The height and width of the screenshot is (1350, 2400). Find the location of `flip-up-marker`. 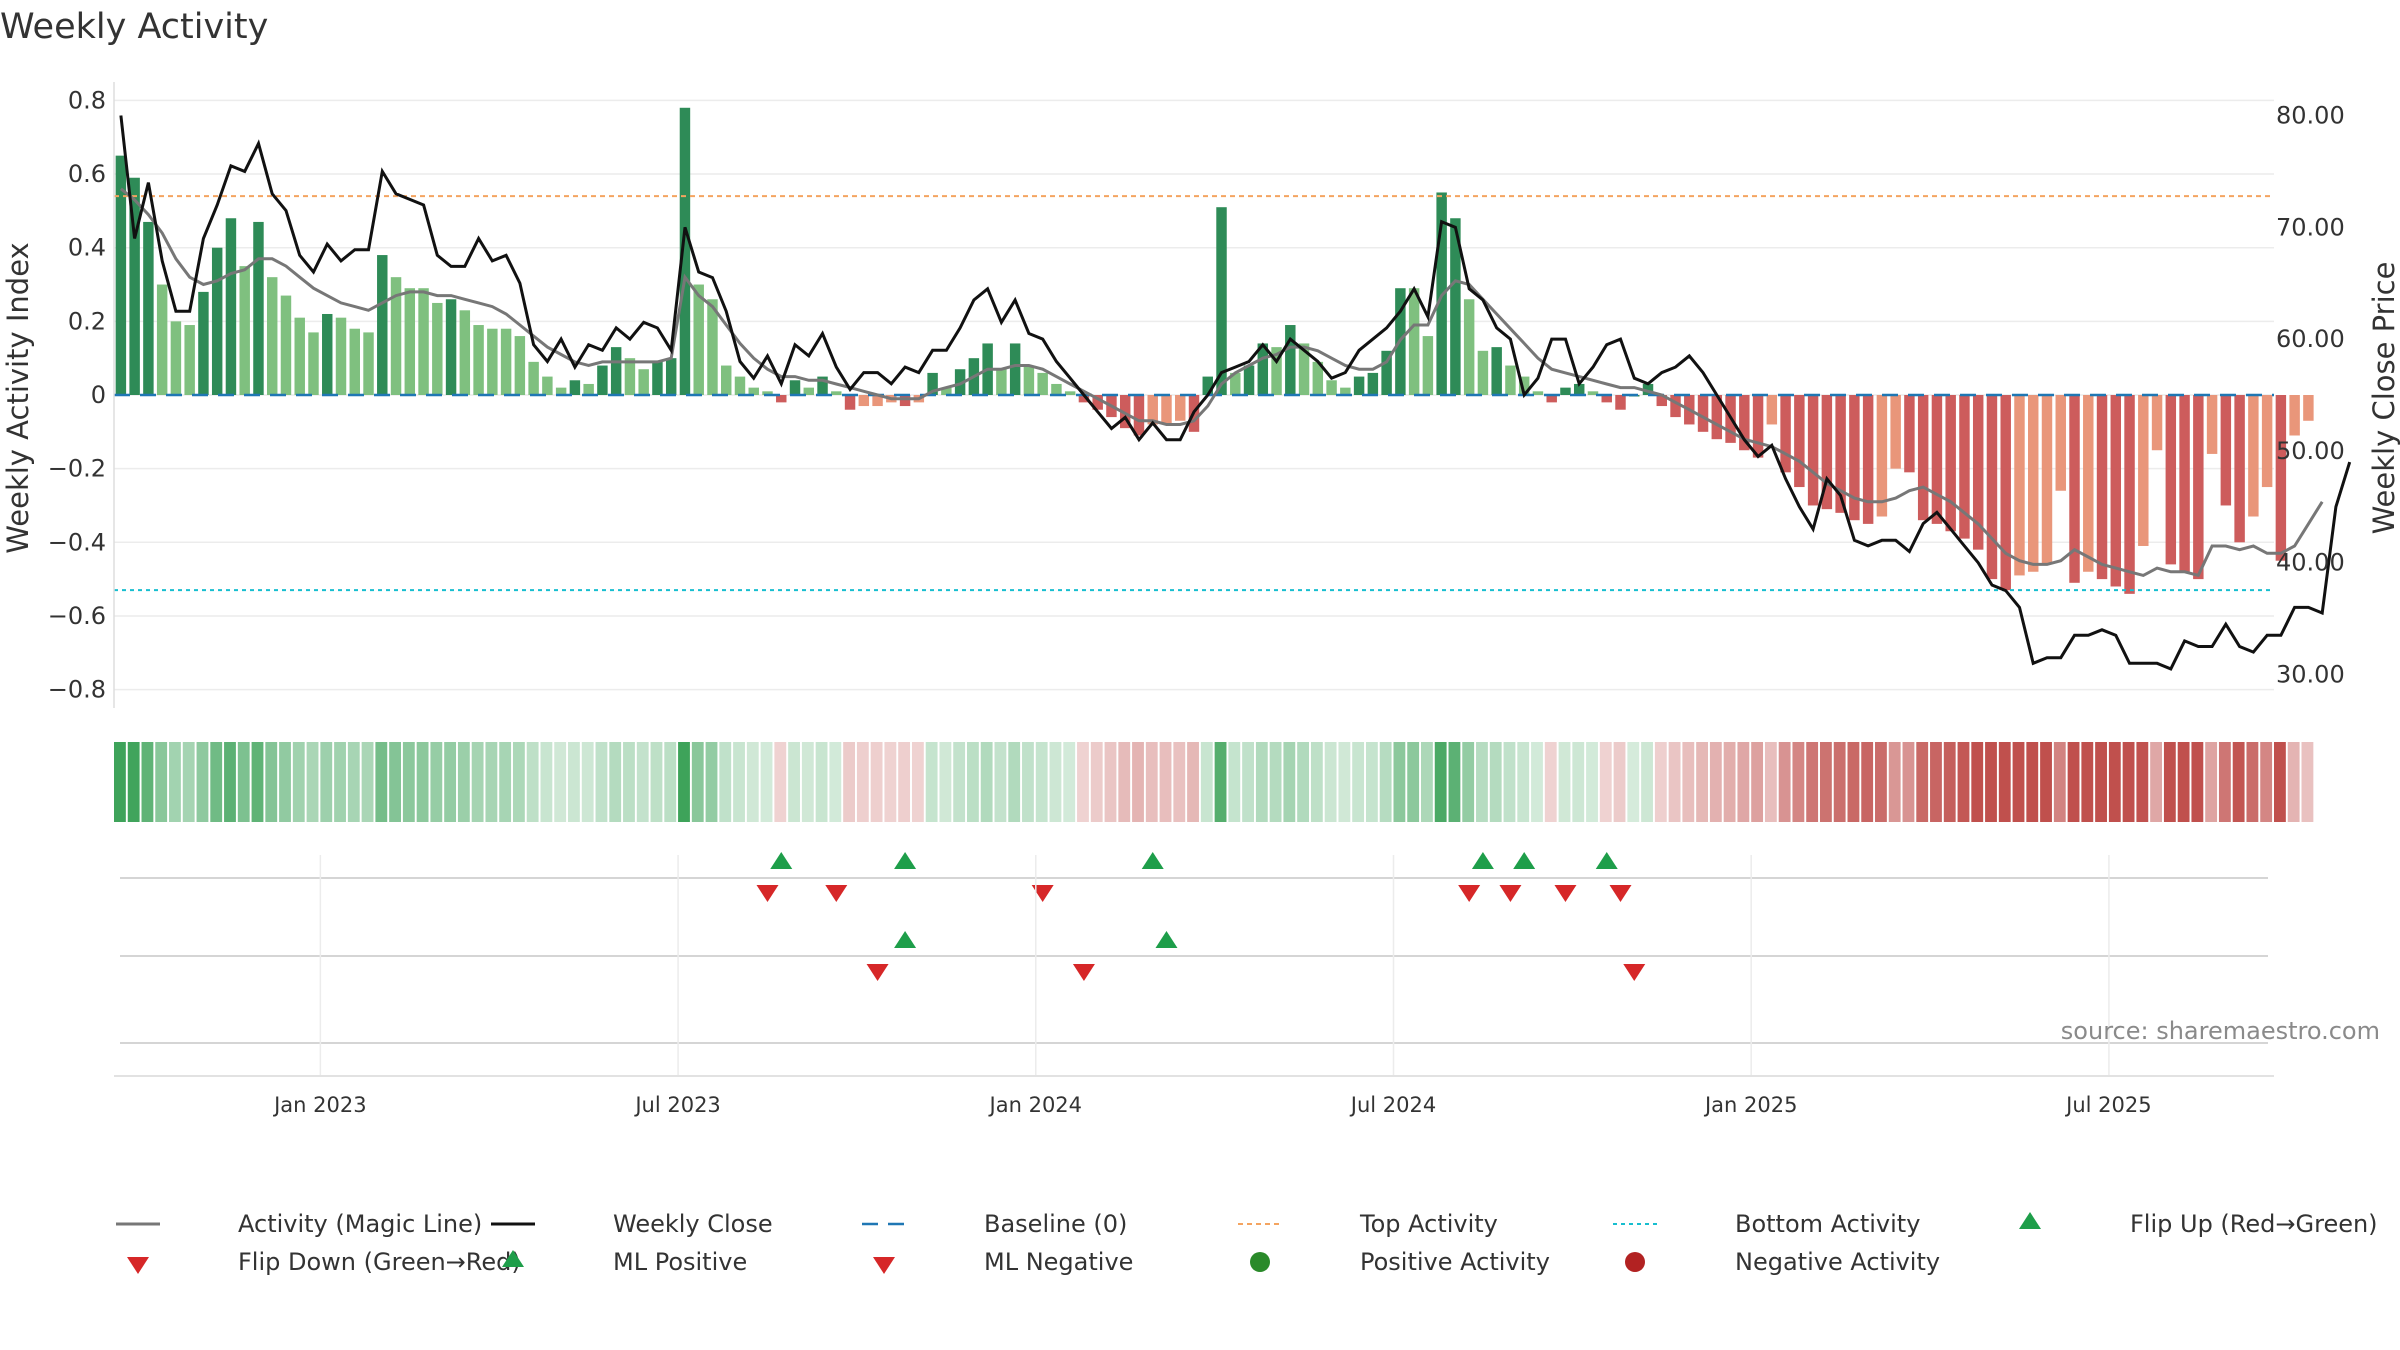

flip-up-marker is located at coordinates (1152, 860).